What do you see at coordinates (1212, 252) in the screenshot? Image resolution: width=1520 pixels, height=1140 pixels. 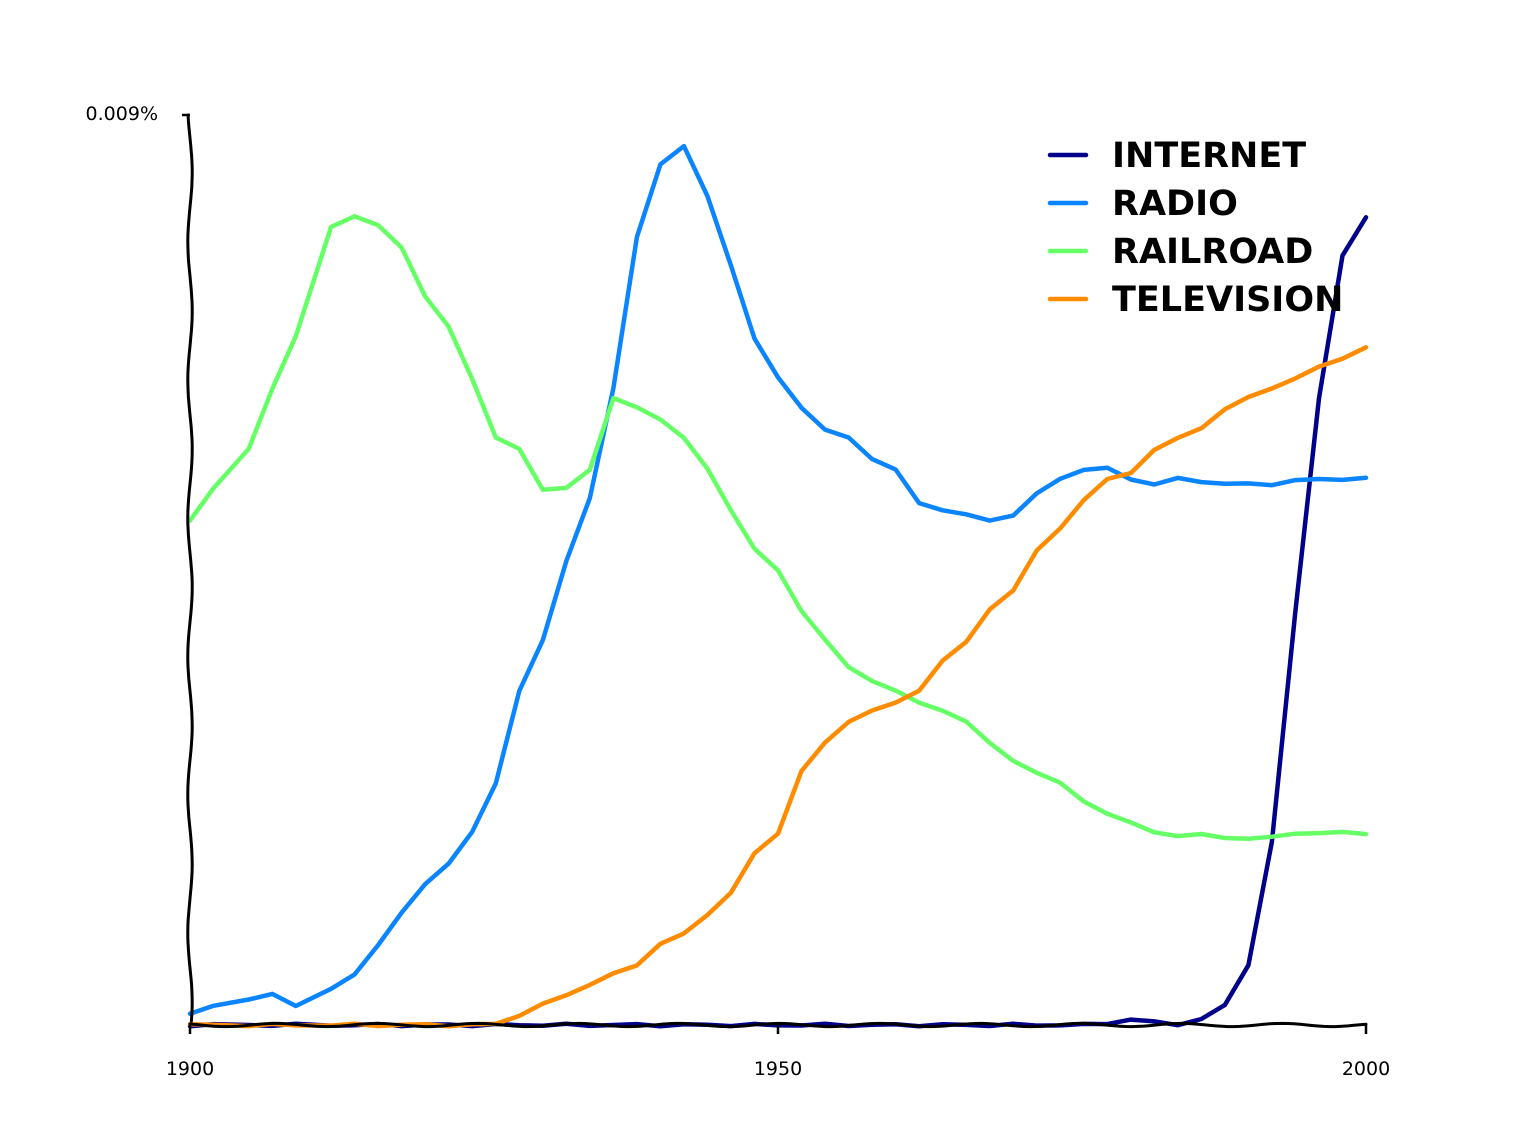 I see `legend-label-railroad: RAILROAD` at bounding box center [1212, 252].